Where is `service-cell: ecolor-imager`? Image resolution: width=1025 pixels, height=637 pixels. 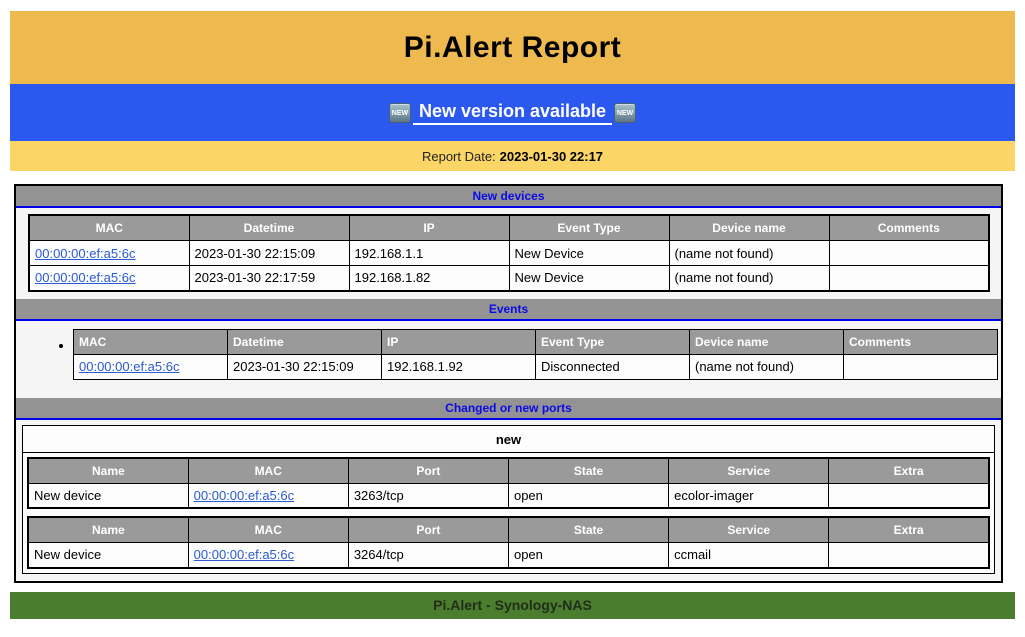 service-cell: ecolor-imager is located at coordinates (749, 495).